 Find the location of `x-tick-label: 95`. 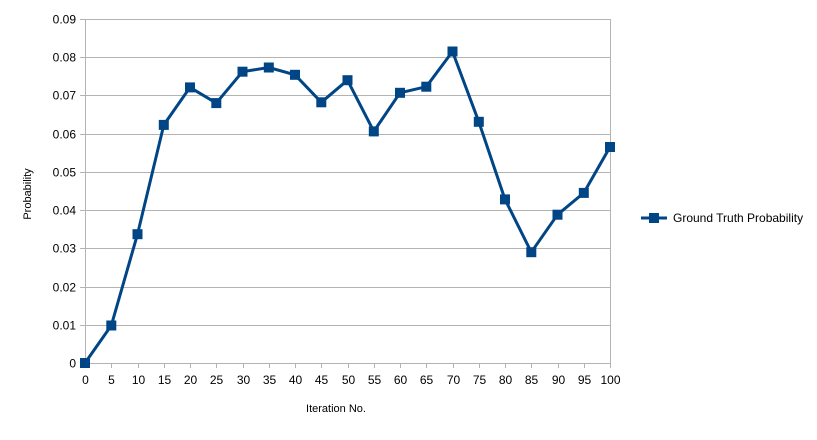

x-tick-label: 95 is located at coordinates (585, 380).